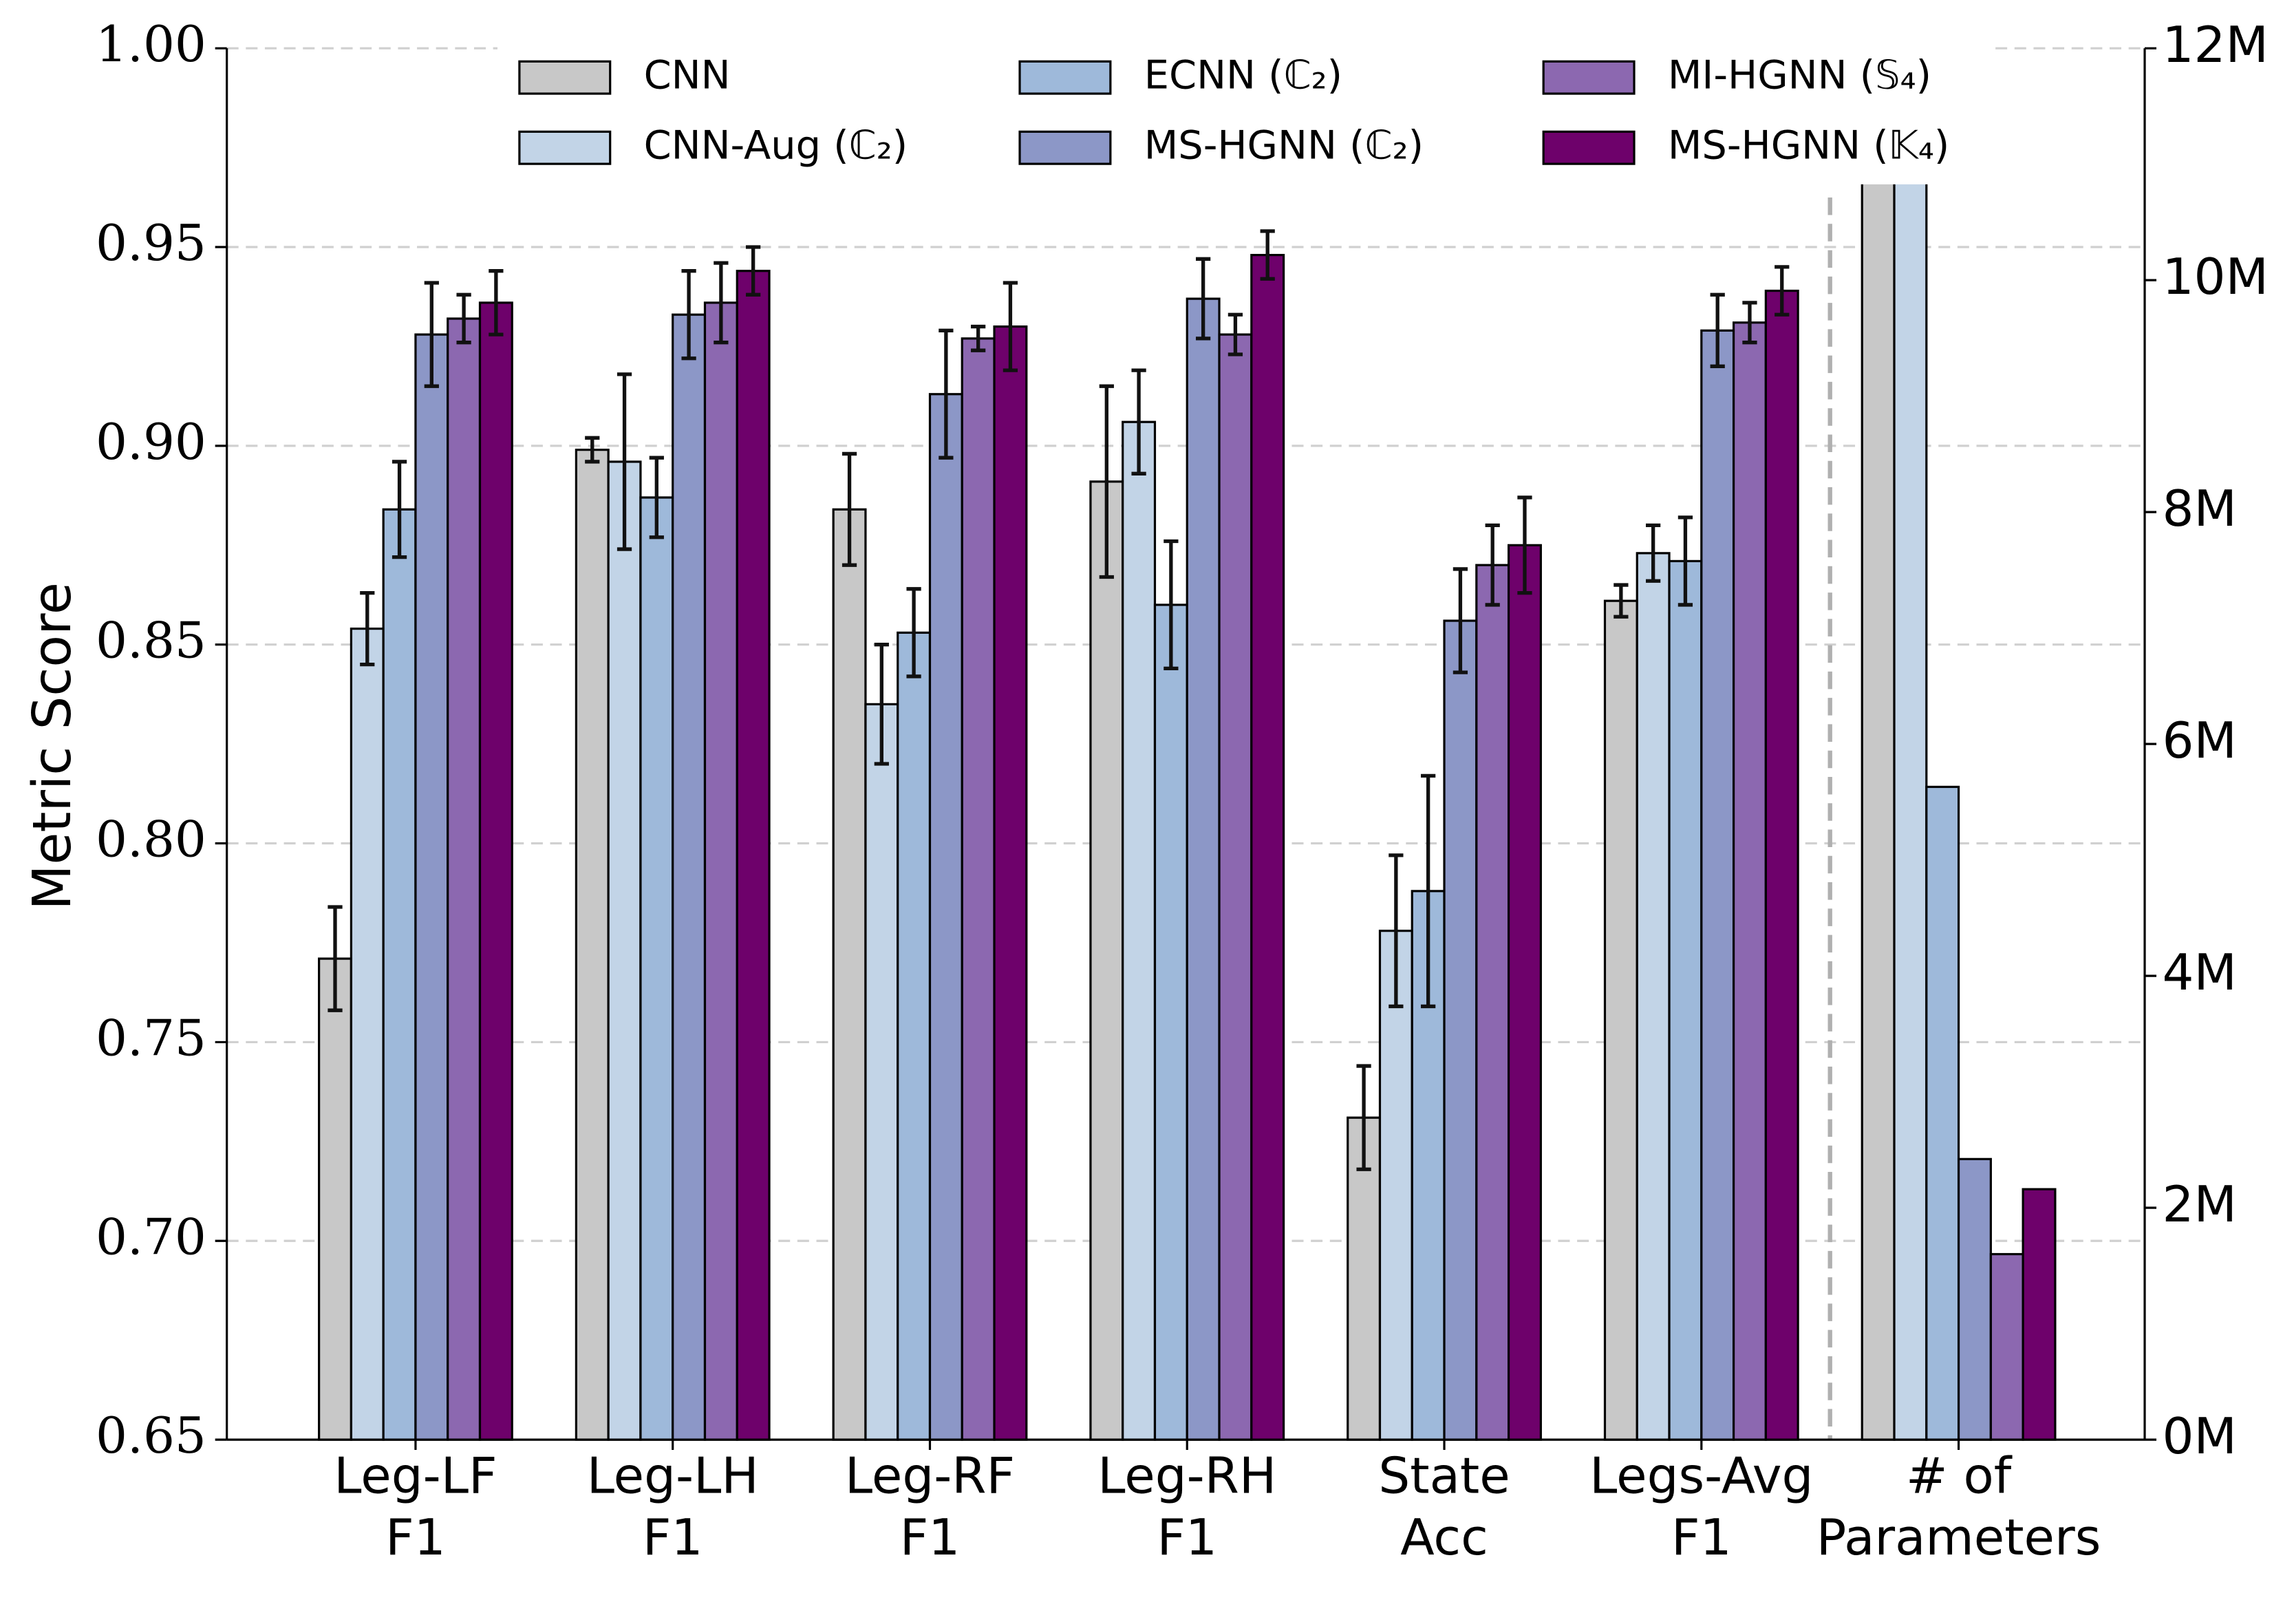 This screenshot has width=2294, height=1624. Describe the element at coordinates (151, 641) in the screenshot. I see `y-tick-label: 0.85` at that location.